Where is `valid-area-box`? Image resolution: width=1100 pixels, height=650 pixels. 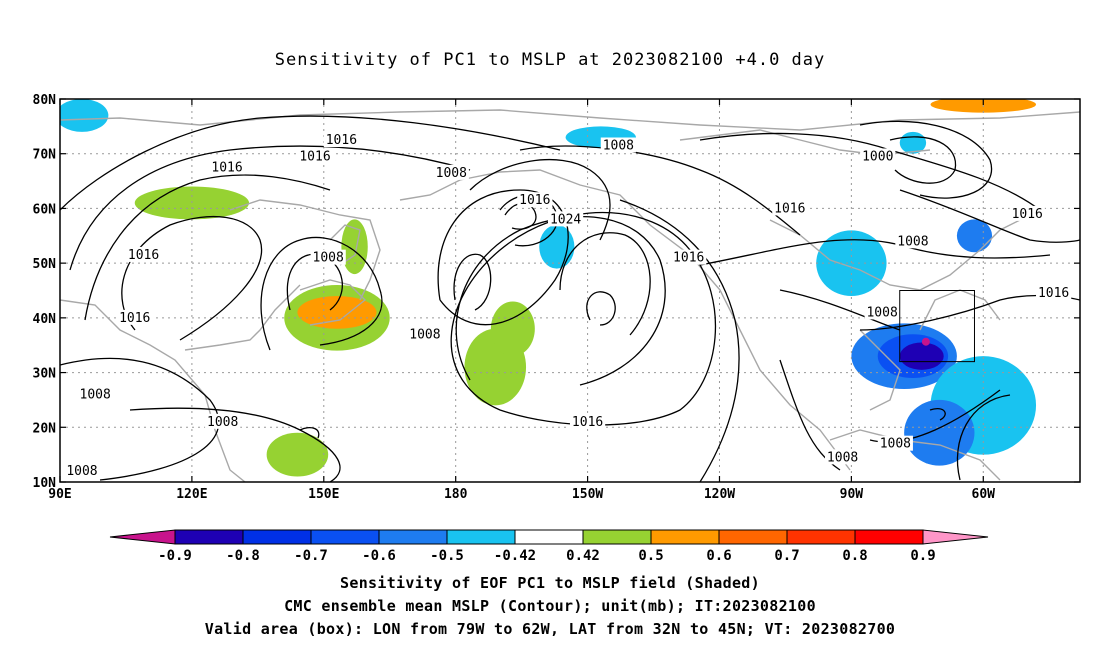 valid-area-box is located at coordinates (937, 326).